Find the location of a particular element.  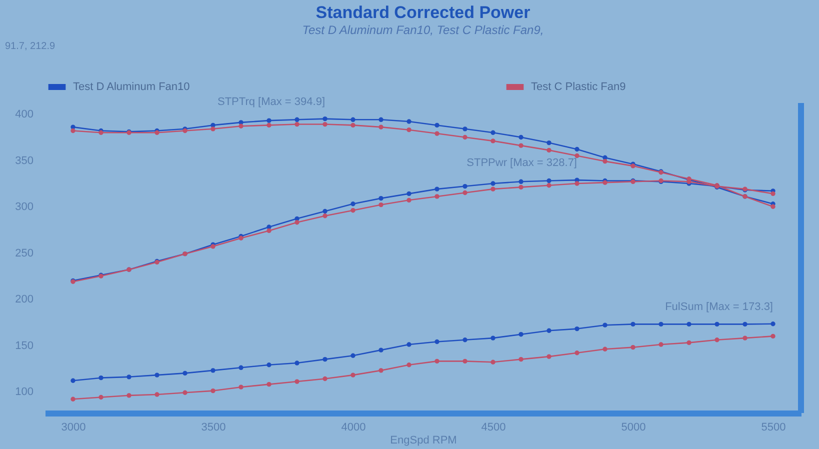

chart-subtitle: Test D Aluminum Fan10, Test C Plastic Fan9, is located at coordinates (423, 30).